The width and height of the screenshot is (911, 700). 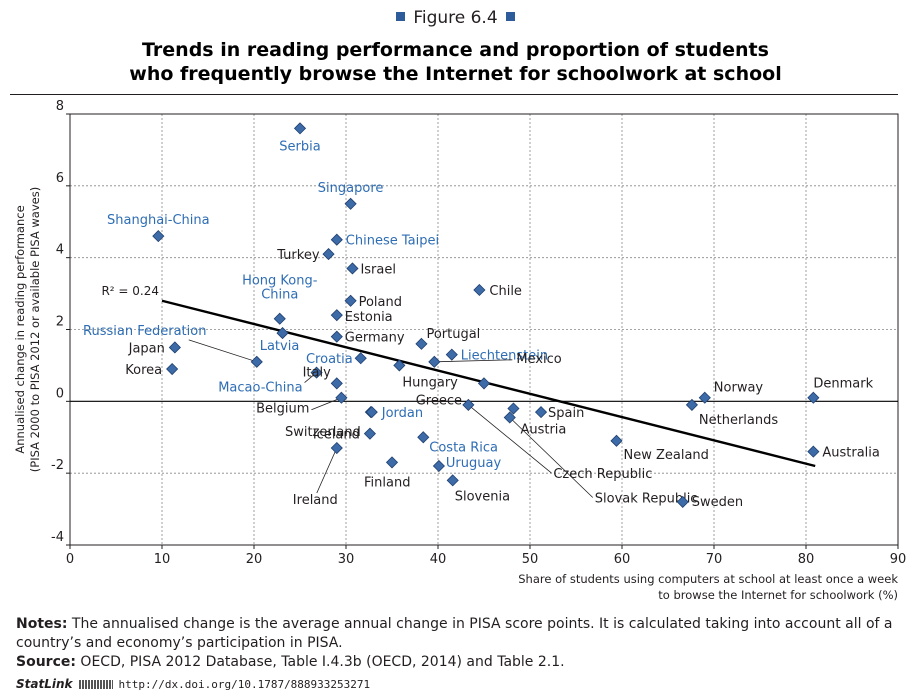 What do you see at coordinates (438, 559) in the screenshot?
I see `x-tick-label: 40` at bounding box center [438, 559].